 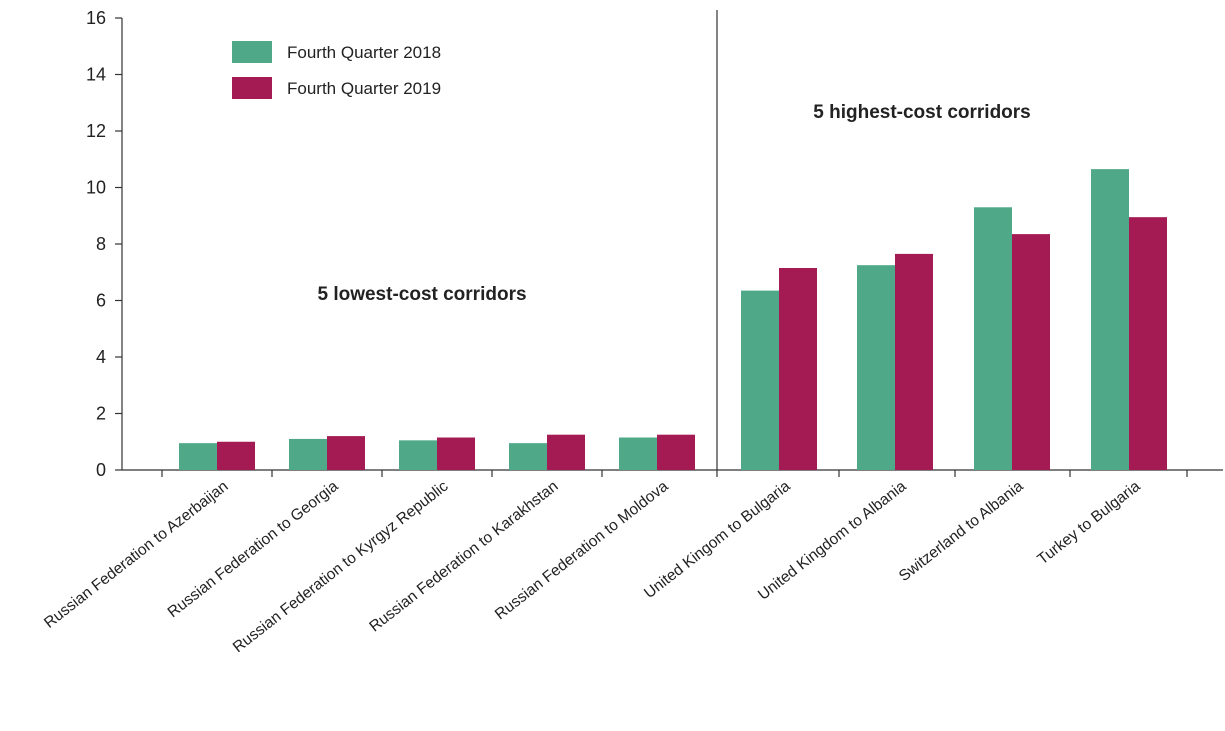 I want to click on y-tick-label: 14, so click(x=96, y=75).